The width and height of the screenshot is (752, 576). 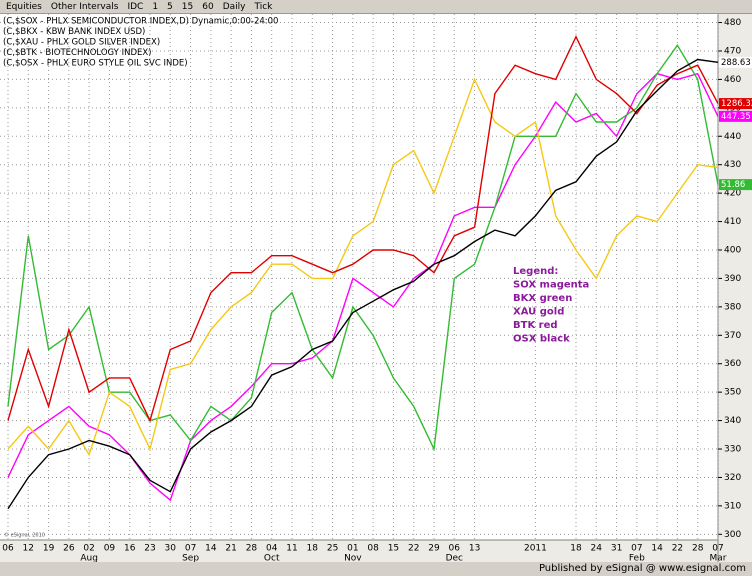 What do you see at coordinates (272, 558) in the screenshot?
I see `month-label: Oct` at bounding box center [272, 558].